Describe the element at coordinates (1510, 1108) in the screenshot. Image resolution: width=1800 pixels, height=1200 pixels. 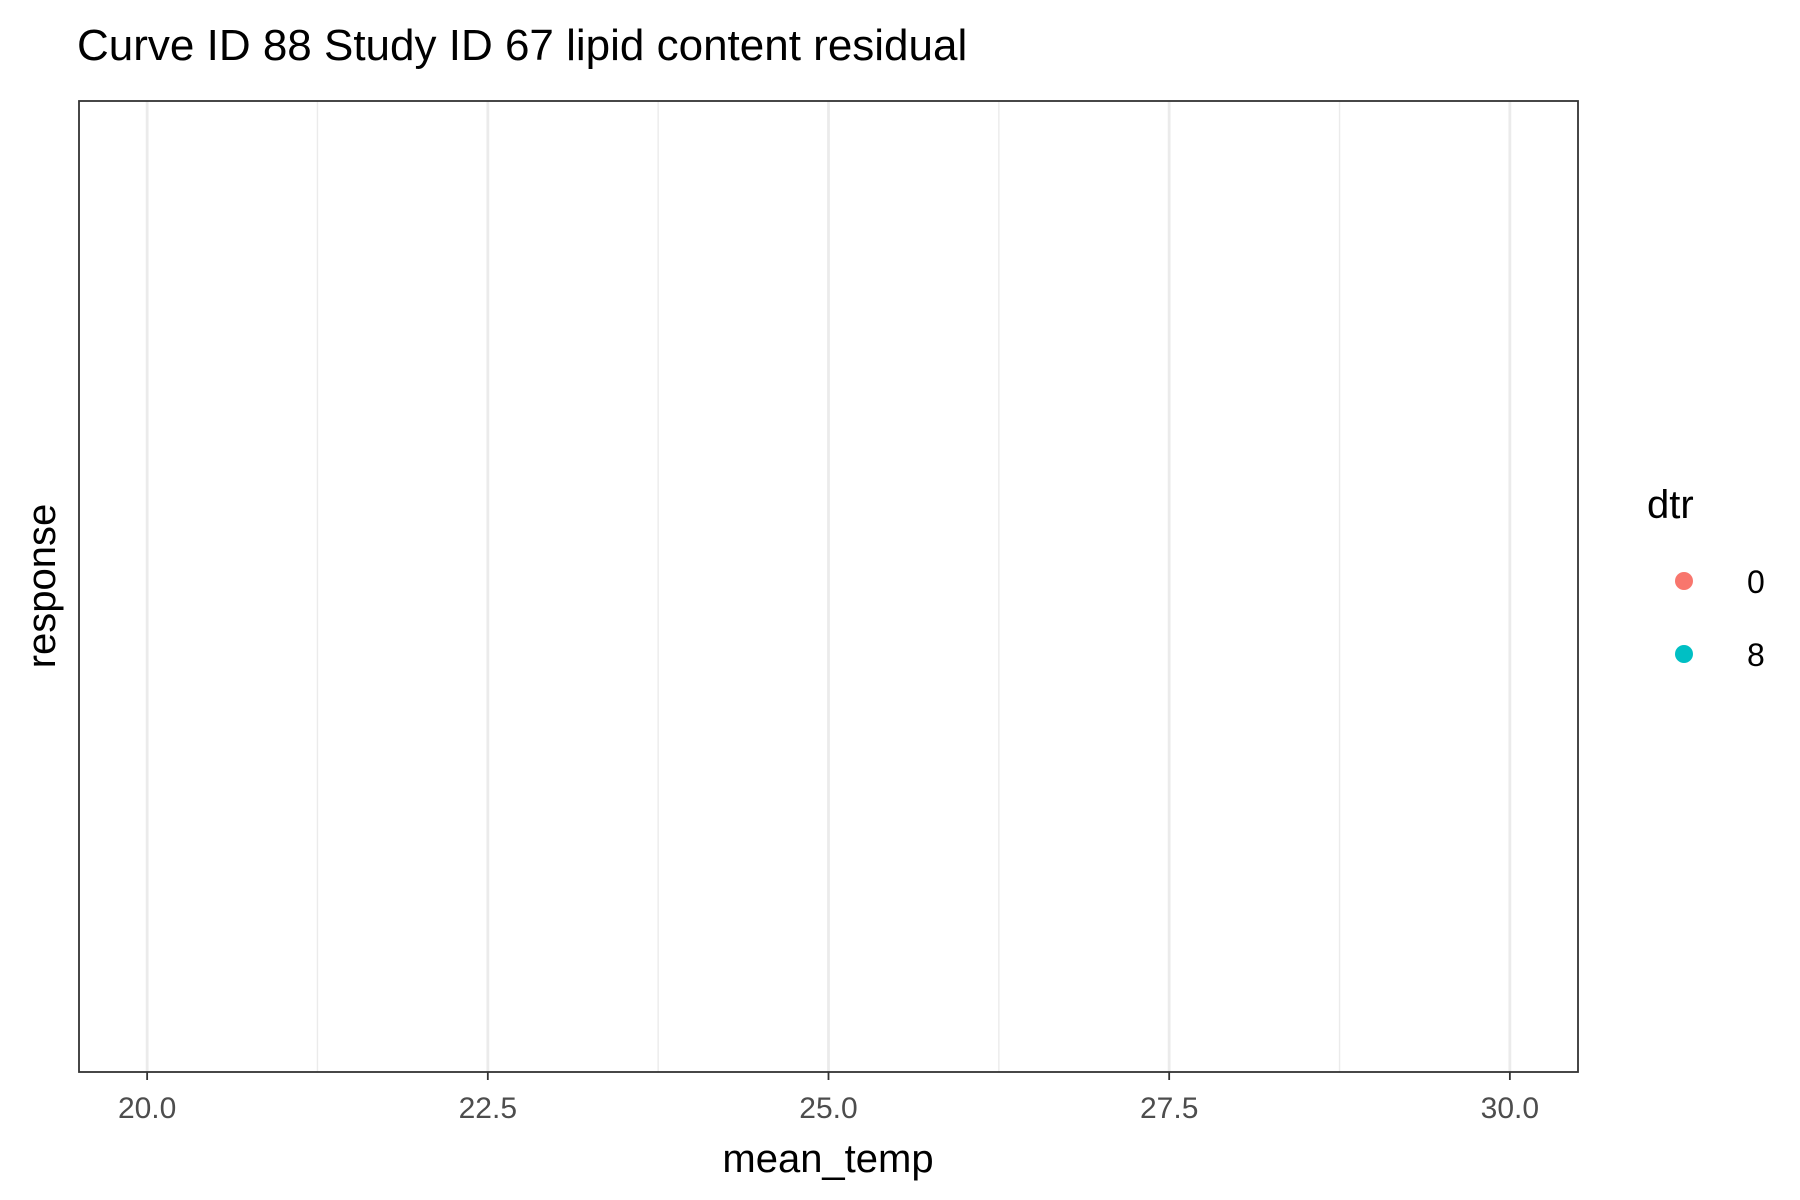
I see `x-tick-label: 30.0` at that location.